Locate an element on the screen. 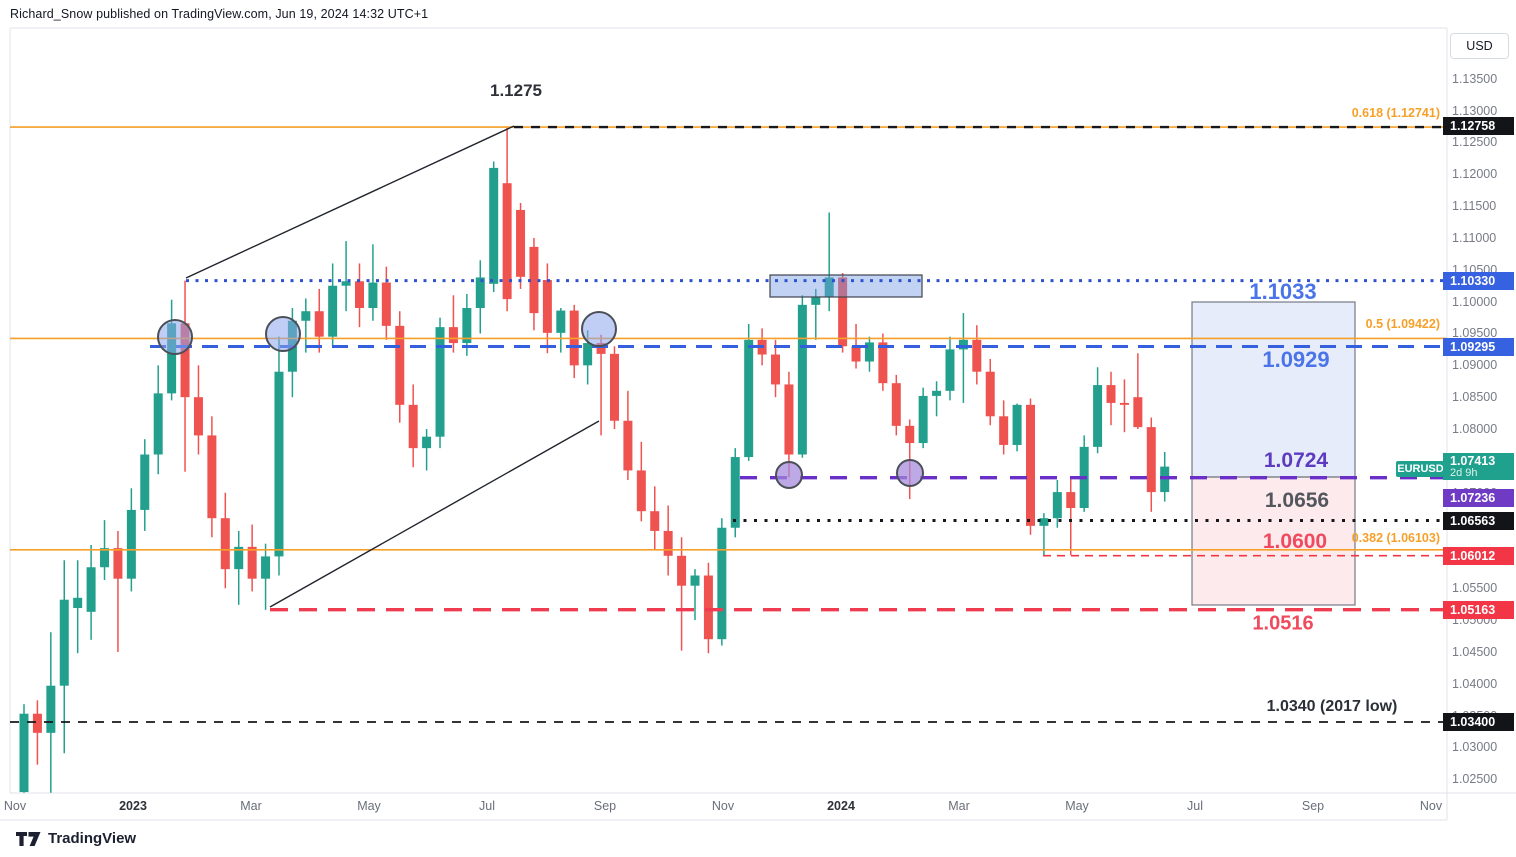  projection-box-upside is located at coordinates (1273, 389).